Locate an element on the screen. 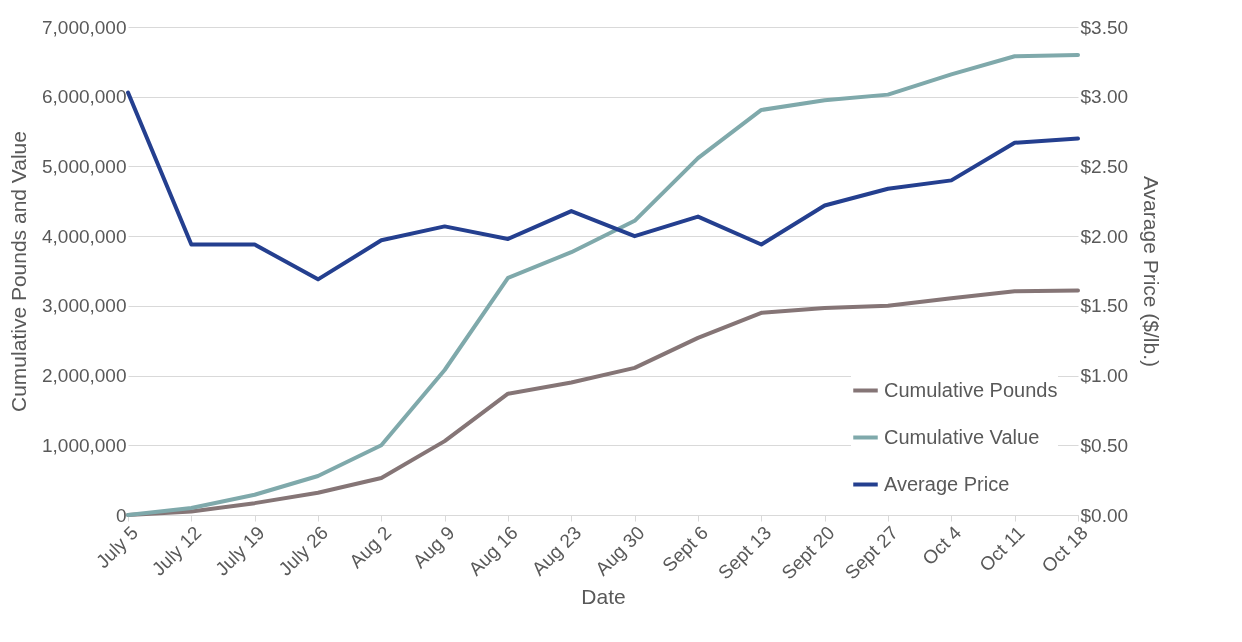  y-axis-title: Cumulative Pounds and Value is located at coordinates (18, 271).